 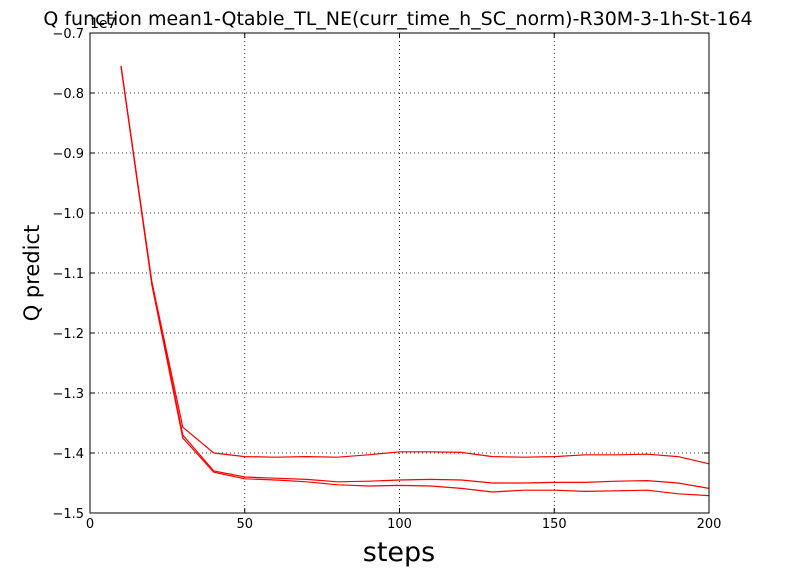 What do you see at coordinates (103, 24) in the screenshot?
I see `y-offset-label: 1e7` at bounding box center [103, 24].